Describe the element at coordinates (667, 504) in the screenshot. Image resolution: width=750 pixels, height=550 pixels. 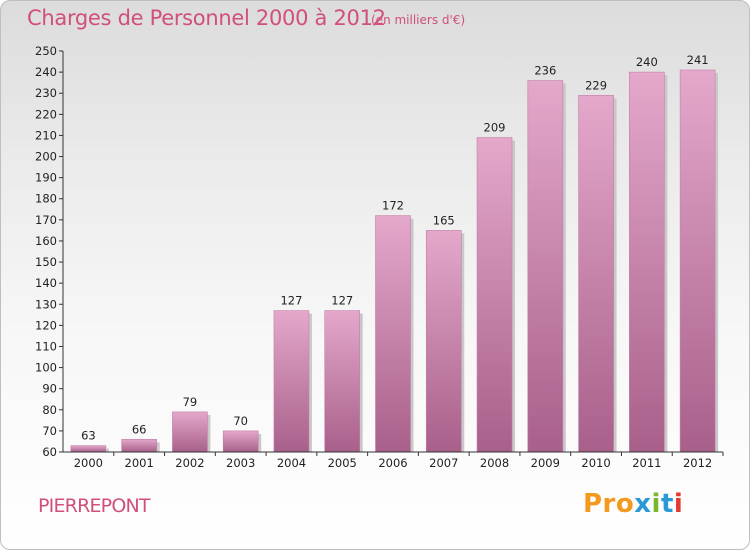
I see `logo-part: t` at that location.